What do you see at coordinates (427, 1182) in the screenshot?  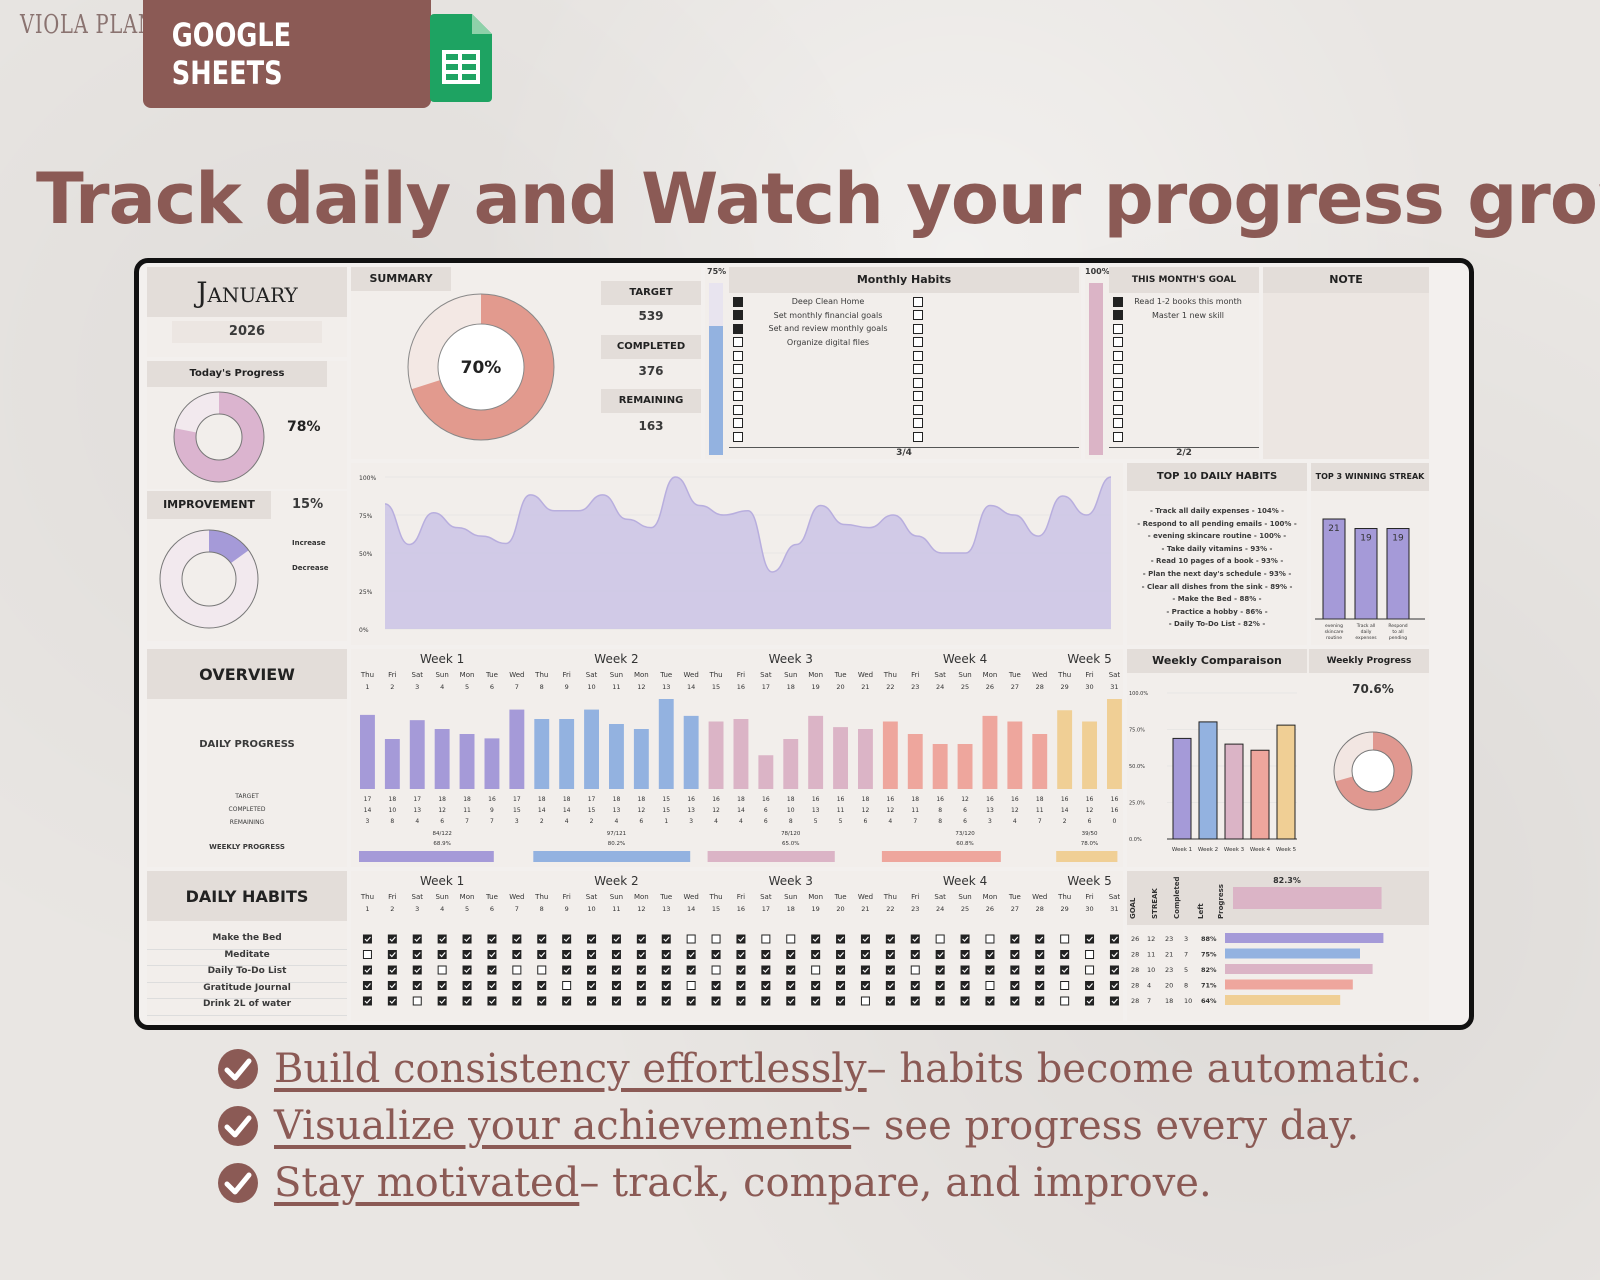 I see `benefit-link: Stay motivated` at bounding box center [427, 1182].